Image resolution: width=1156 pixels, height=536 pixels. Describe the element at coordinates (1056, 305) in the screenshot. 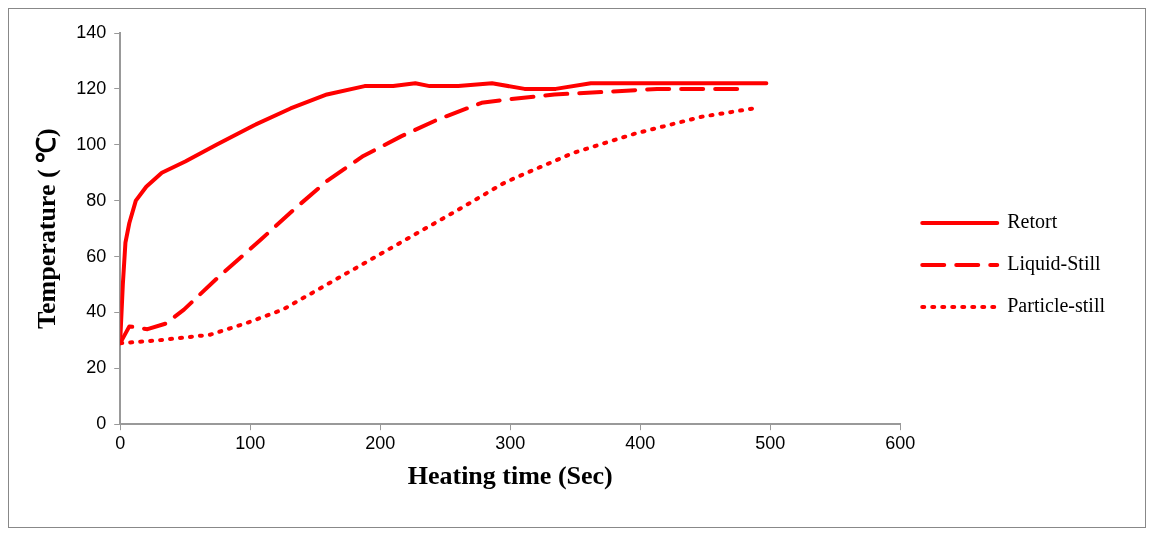

I see `legend-label: Particle-still` at that location.